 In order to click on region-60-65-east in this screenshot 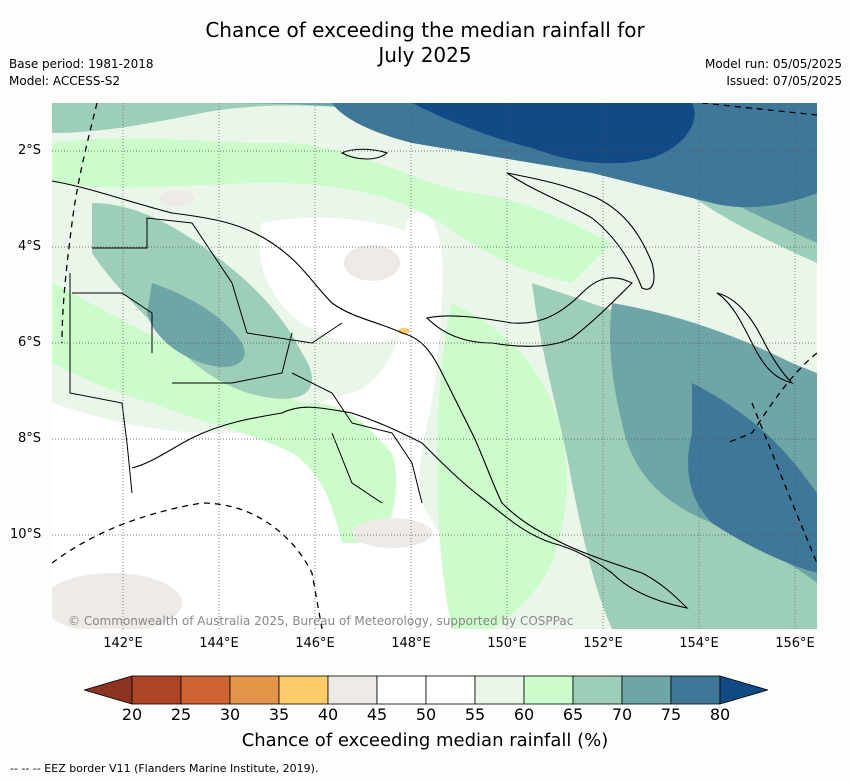, I will do `click(502, 466)`.